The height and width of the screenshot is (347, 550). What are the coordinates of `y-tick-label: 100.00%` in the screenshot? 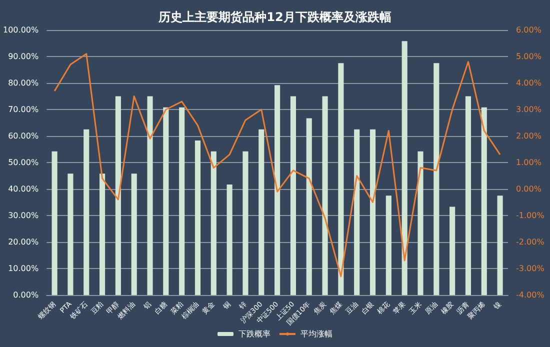 It's located at (21, 30).